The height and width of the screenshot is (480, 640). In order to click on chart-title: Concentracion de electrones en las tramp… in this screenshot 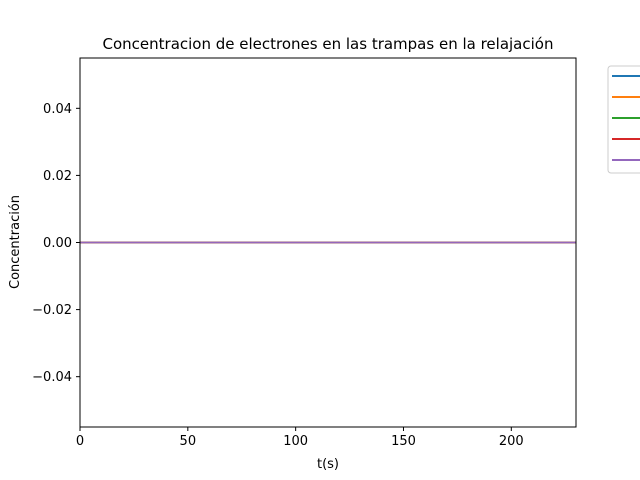, I will do `click(328, 44)`.